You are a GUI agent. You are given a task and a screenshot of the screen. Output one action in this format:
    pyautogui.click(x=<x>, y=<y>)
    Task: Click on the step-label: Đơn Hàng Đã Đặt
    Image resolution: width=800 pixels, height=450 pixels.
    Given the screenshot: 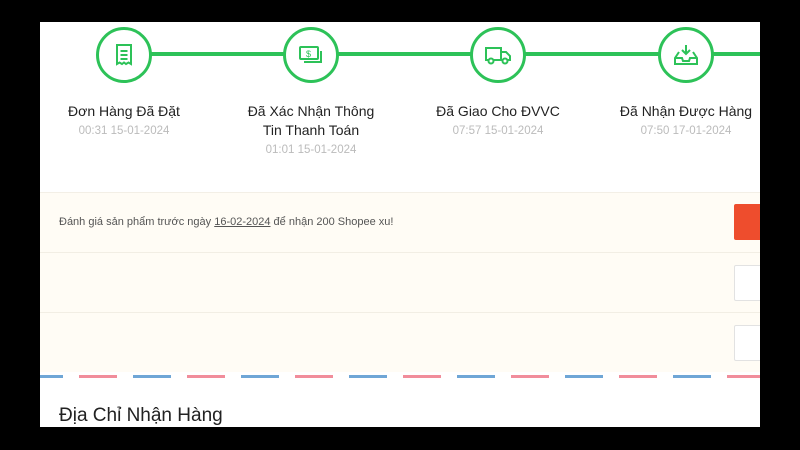 What is the action you would take?
    pyautogui.click(x=124, y=111)
    